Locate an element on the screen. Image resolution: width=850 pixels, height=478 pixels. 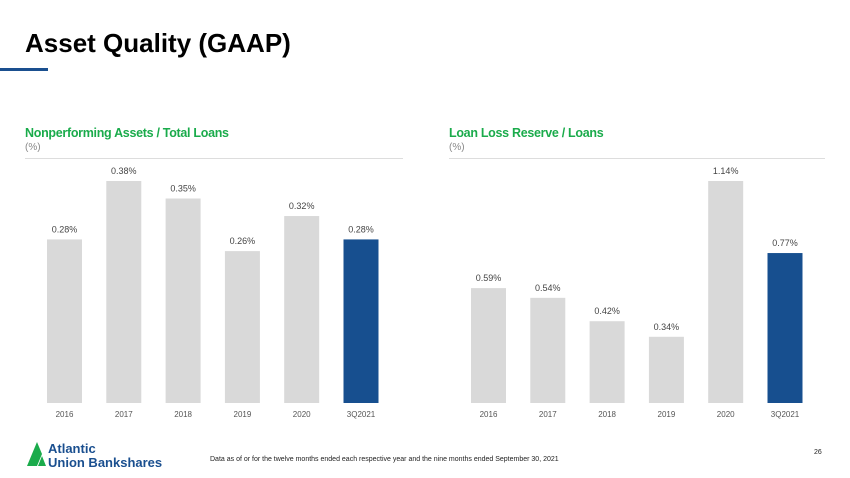
data-label: 0.77% is located at coordinates (785, 243).